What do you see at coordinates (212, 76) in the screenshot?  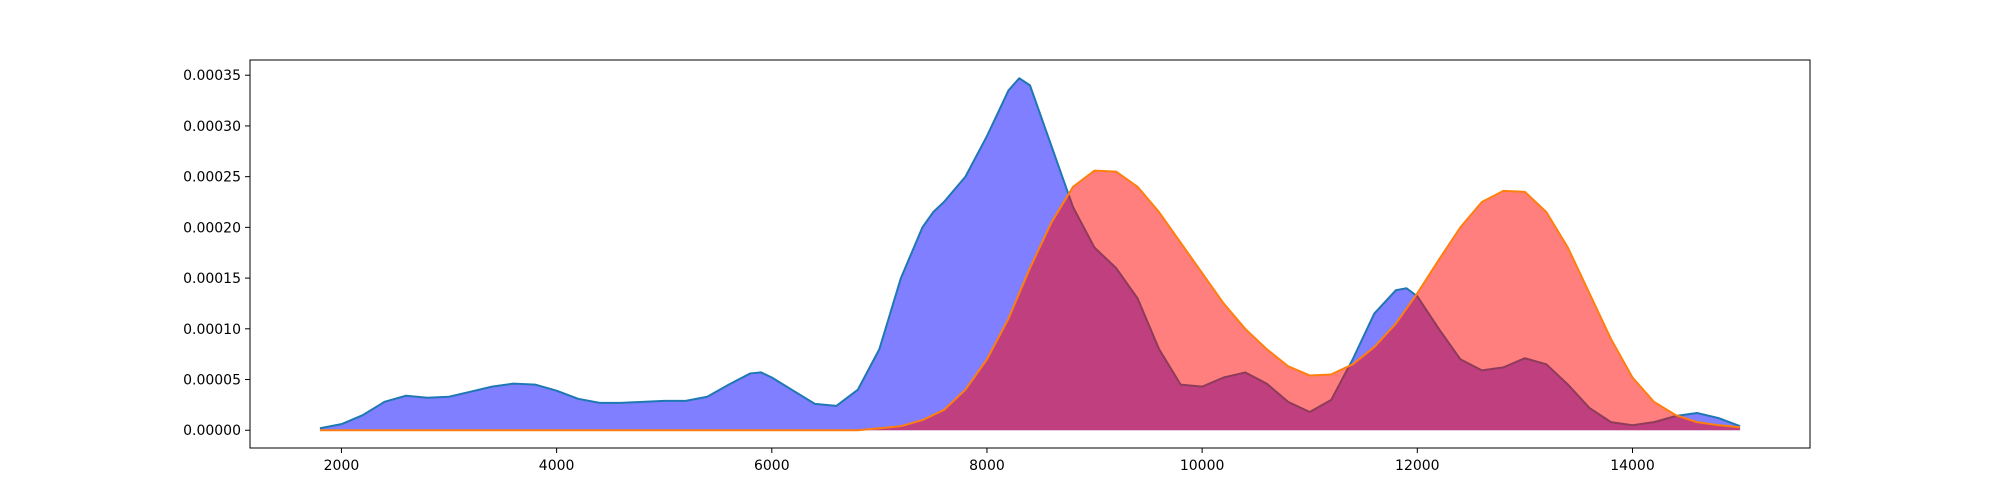 I see `y-tick-label: 0.00035` at bounding box center [212, 76].